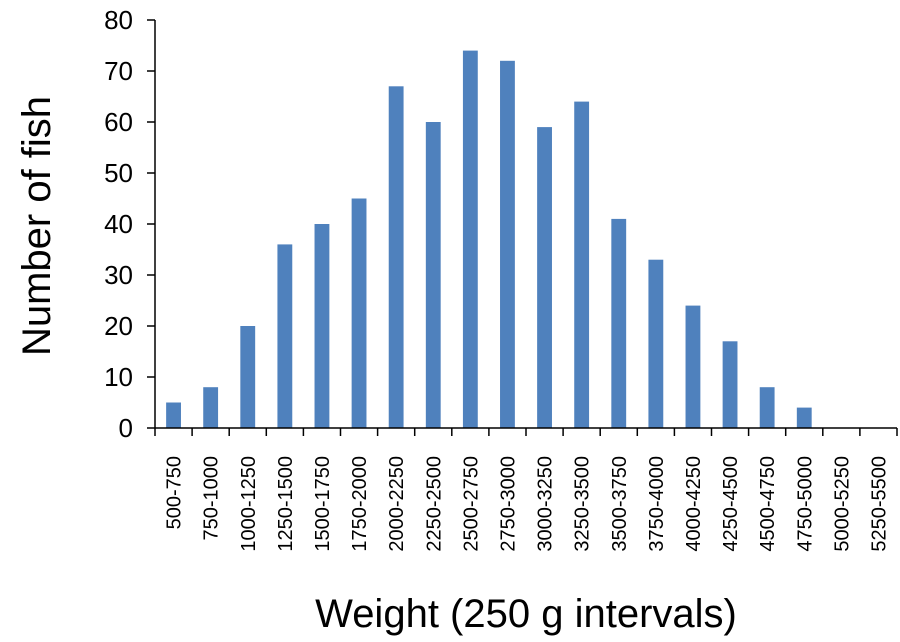 This screenshot has height=642, width=900. Describe the element at coordinates (434, 504) in the screenshot. I see `x-tick-label: 2250-2500` at that location.